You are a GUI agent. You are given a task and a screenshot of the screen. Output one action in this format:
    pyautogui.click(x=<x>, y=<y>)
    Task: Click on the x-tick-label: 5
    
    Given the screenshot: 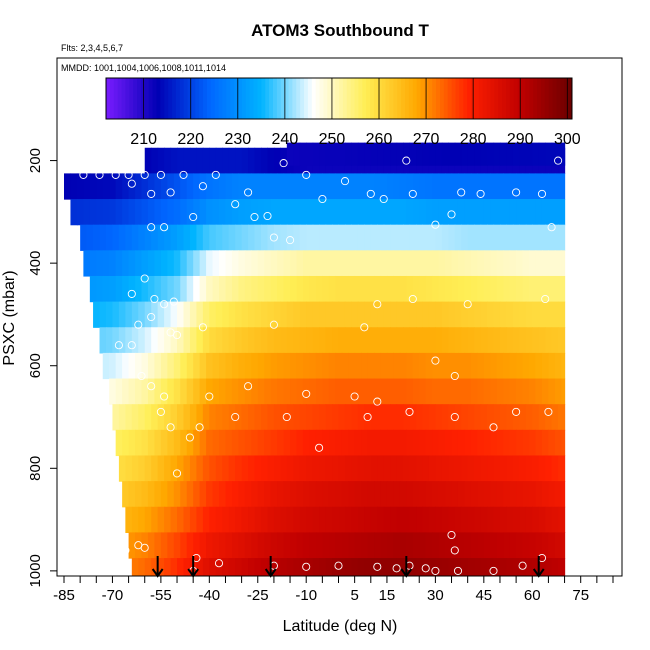 What is the action you would take?
    pyautogui.click(x=354, y=595)
    